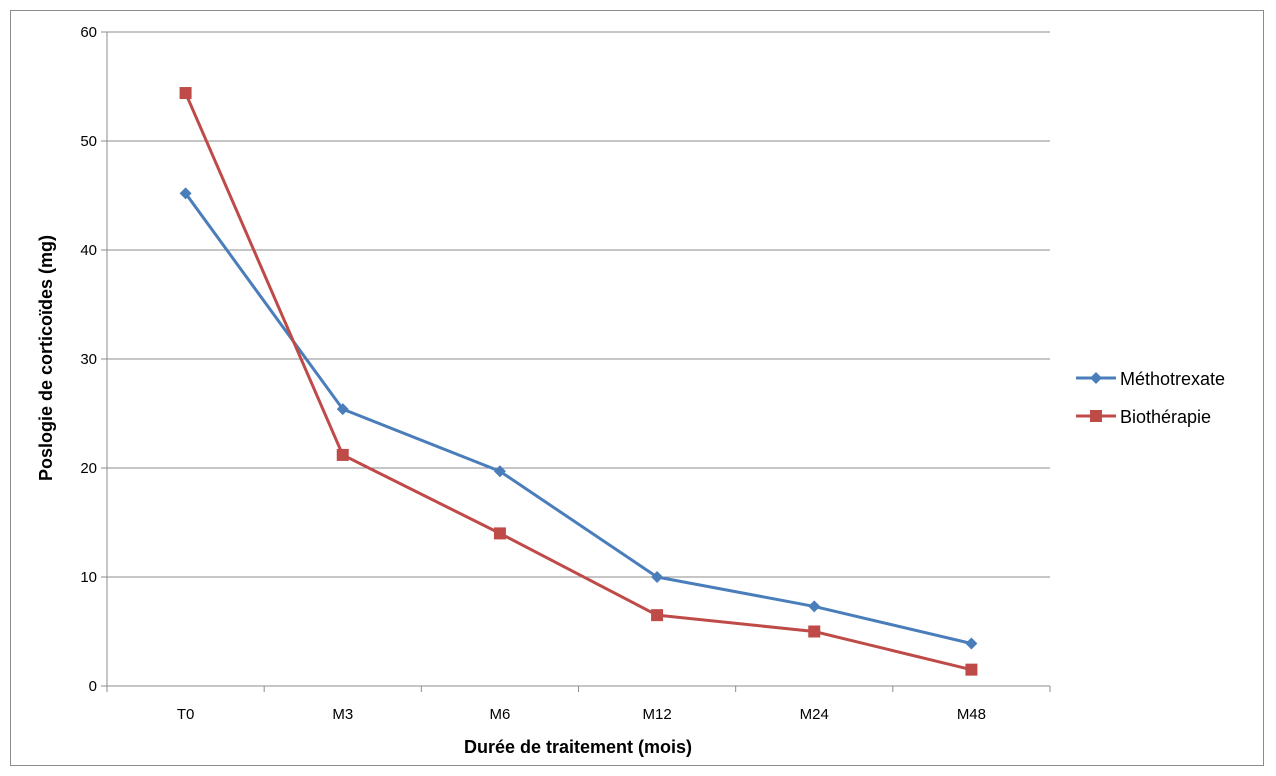  I want to click on x-tick-labels: T0 M3 M6 M12 M24 M48, so click(581, 714).